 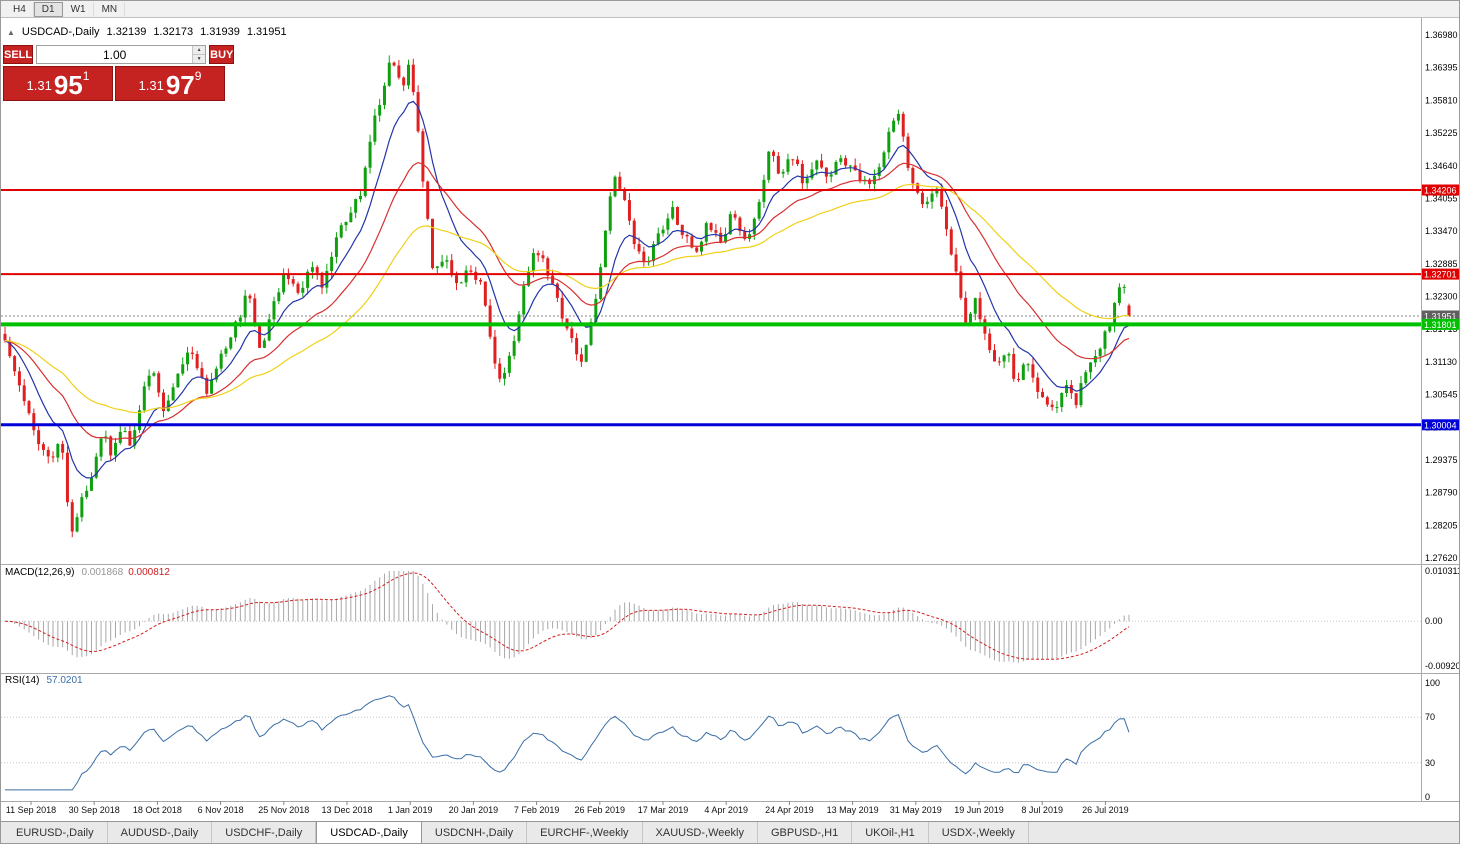 I want to click on date-axis-label: 26 Jul 2019, so click(x=1105, y=810).